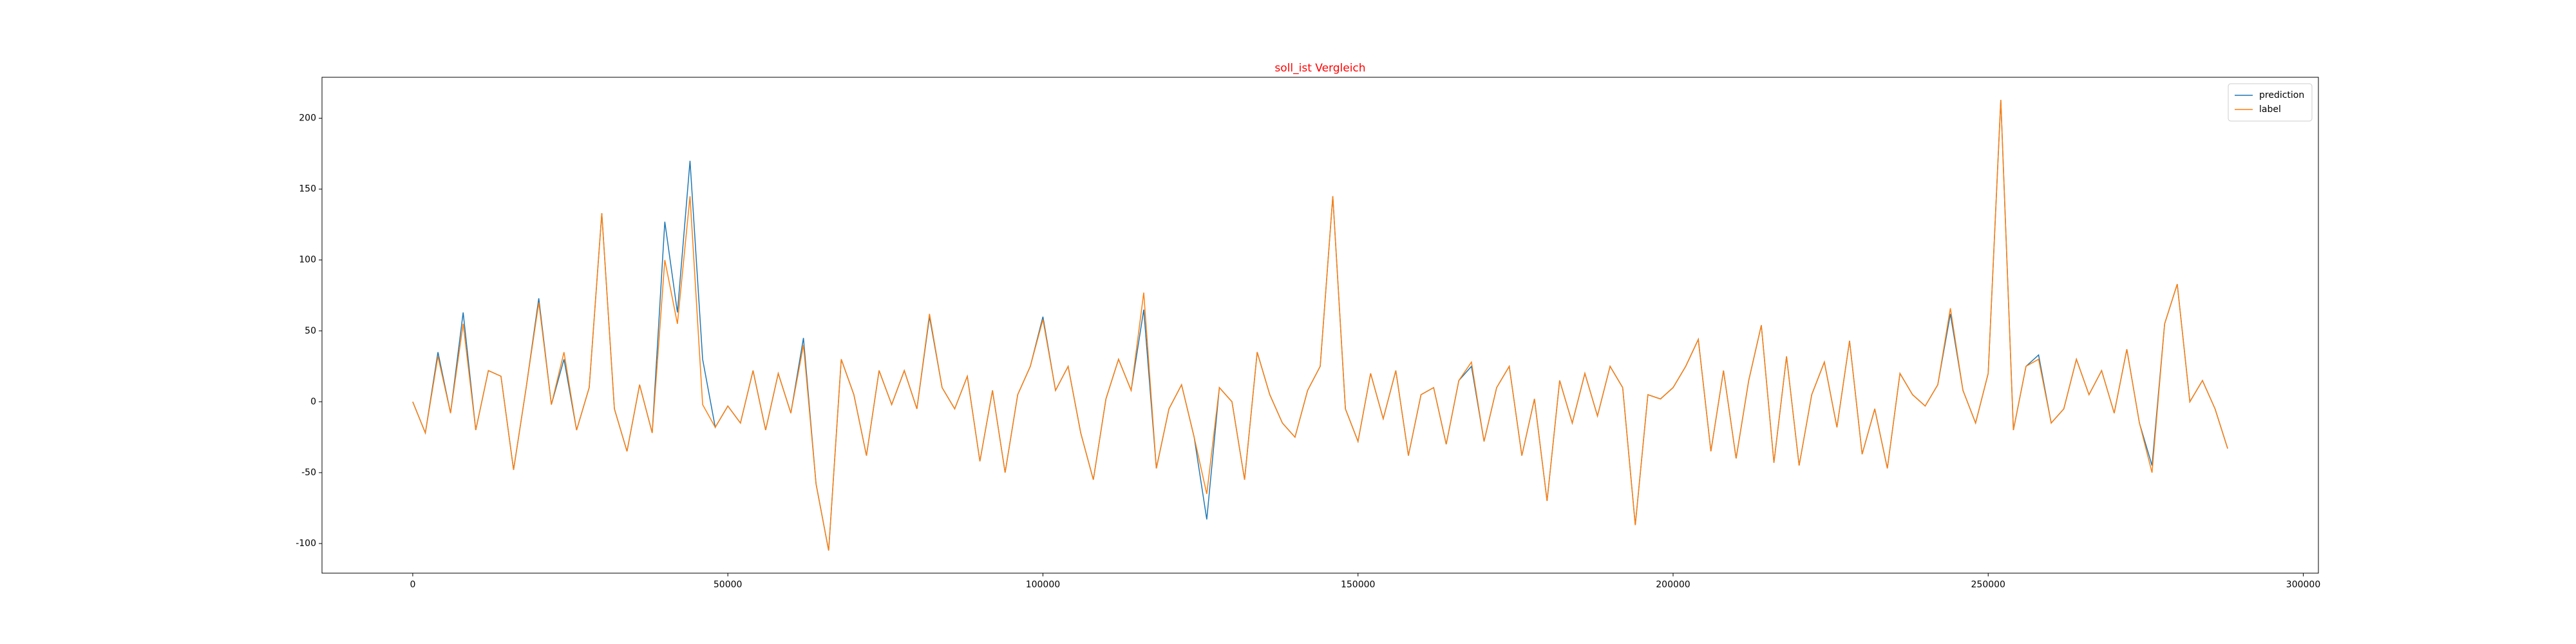 The width and height of the screenshot is (2576, 644). I want to click on x-tick-label: 150000, so click(1358, 585).